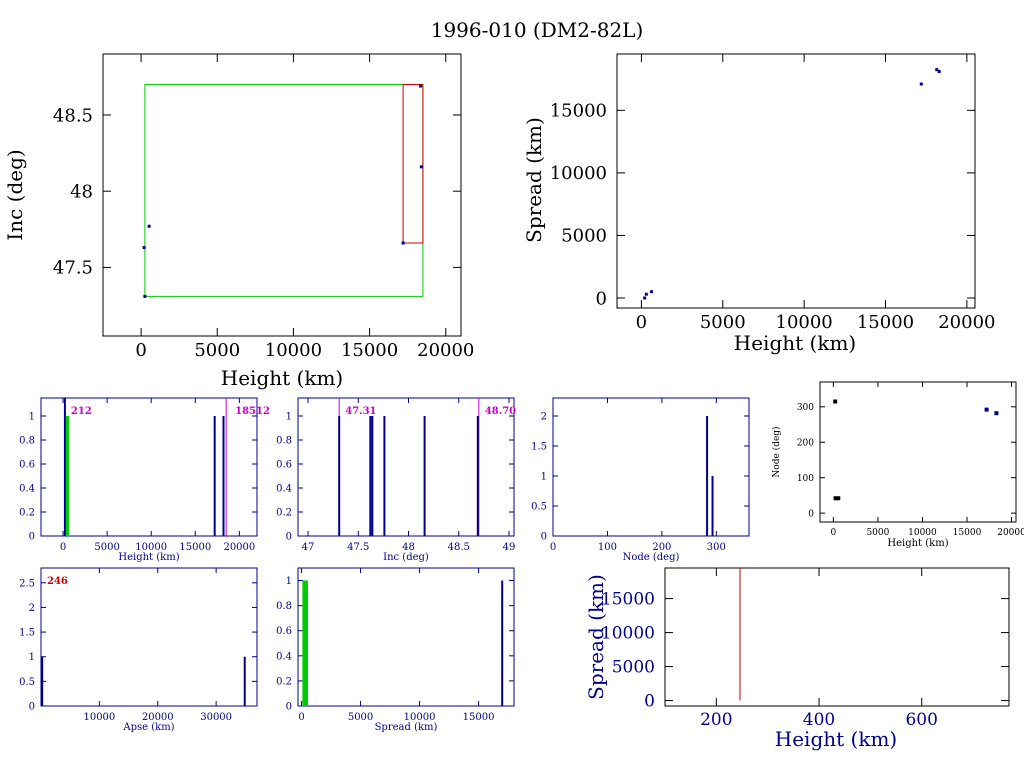 This screenshot has height=768, width=1024. I want to click on apse-hist-ytick-label: 1, so click(32, 657).